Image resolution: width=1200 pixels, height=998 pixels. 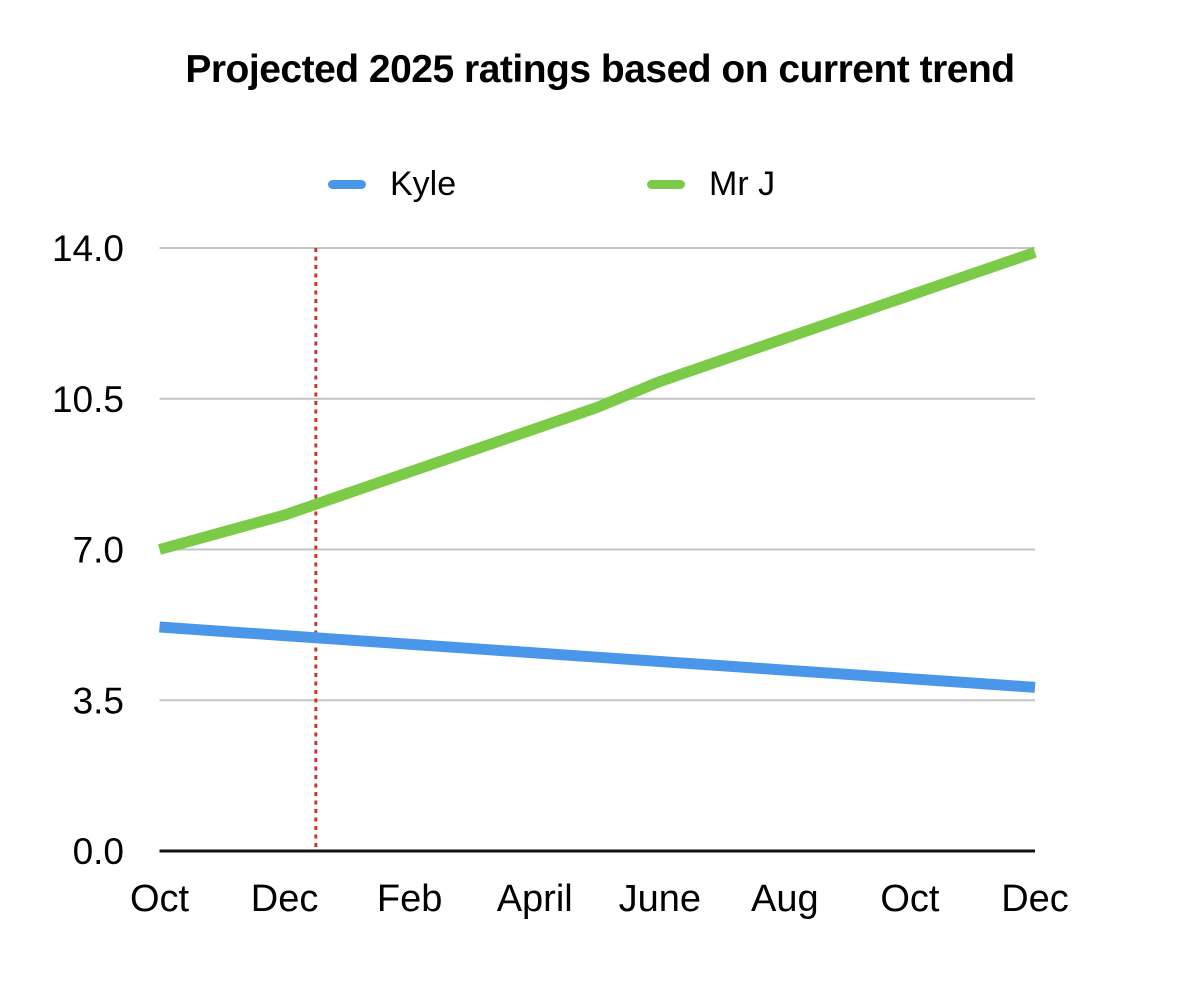 What do you see at coordinates (409, 899) in the screenshot?
I see `x-tick-label: Feb` at bounding box center [409, 899].